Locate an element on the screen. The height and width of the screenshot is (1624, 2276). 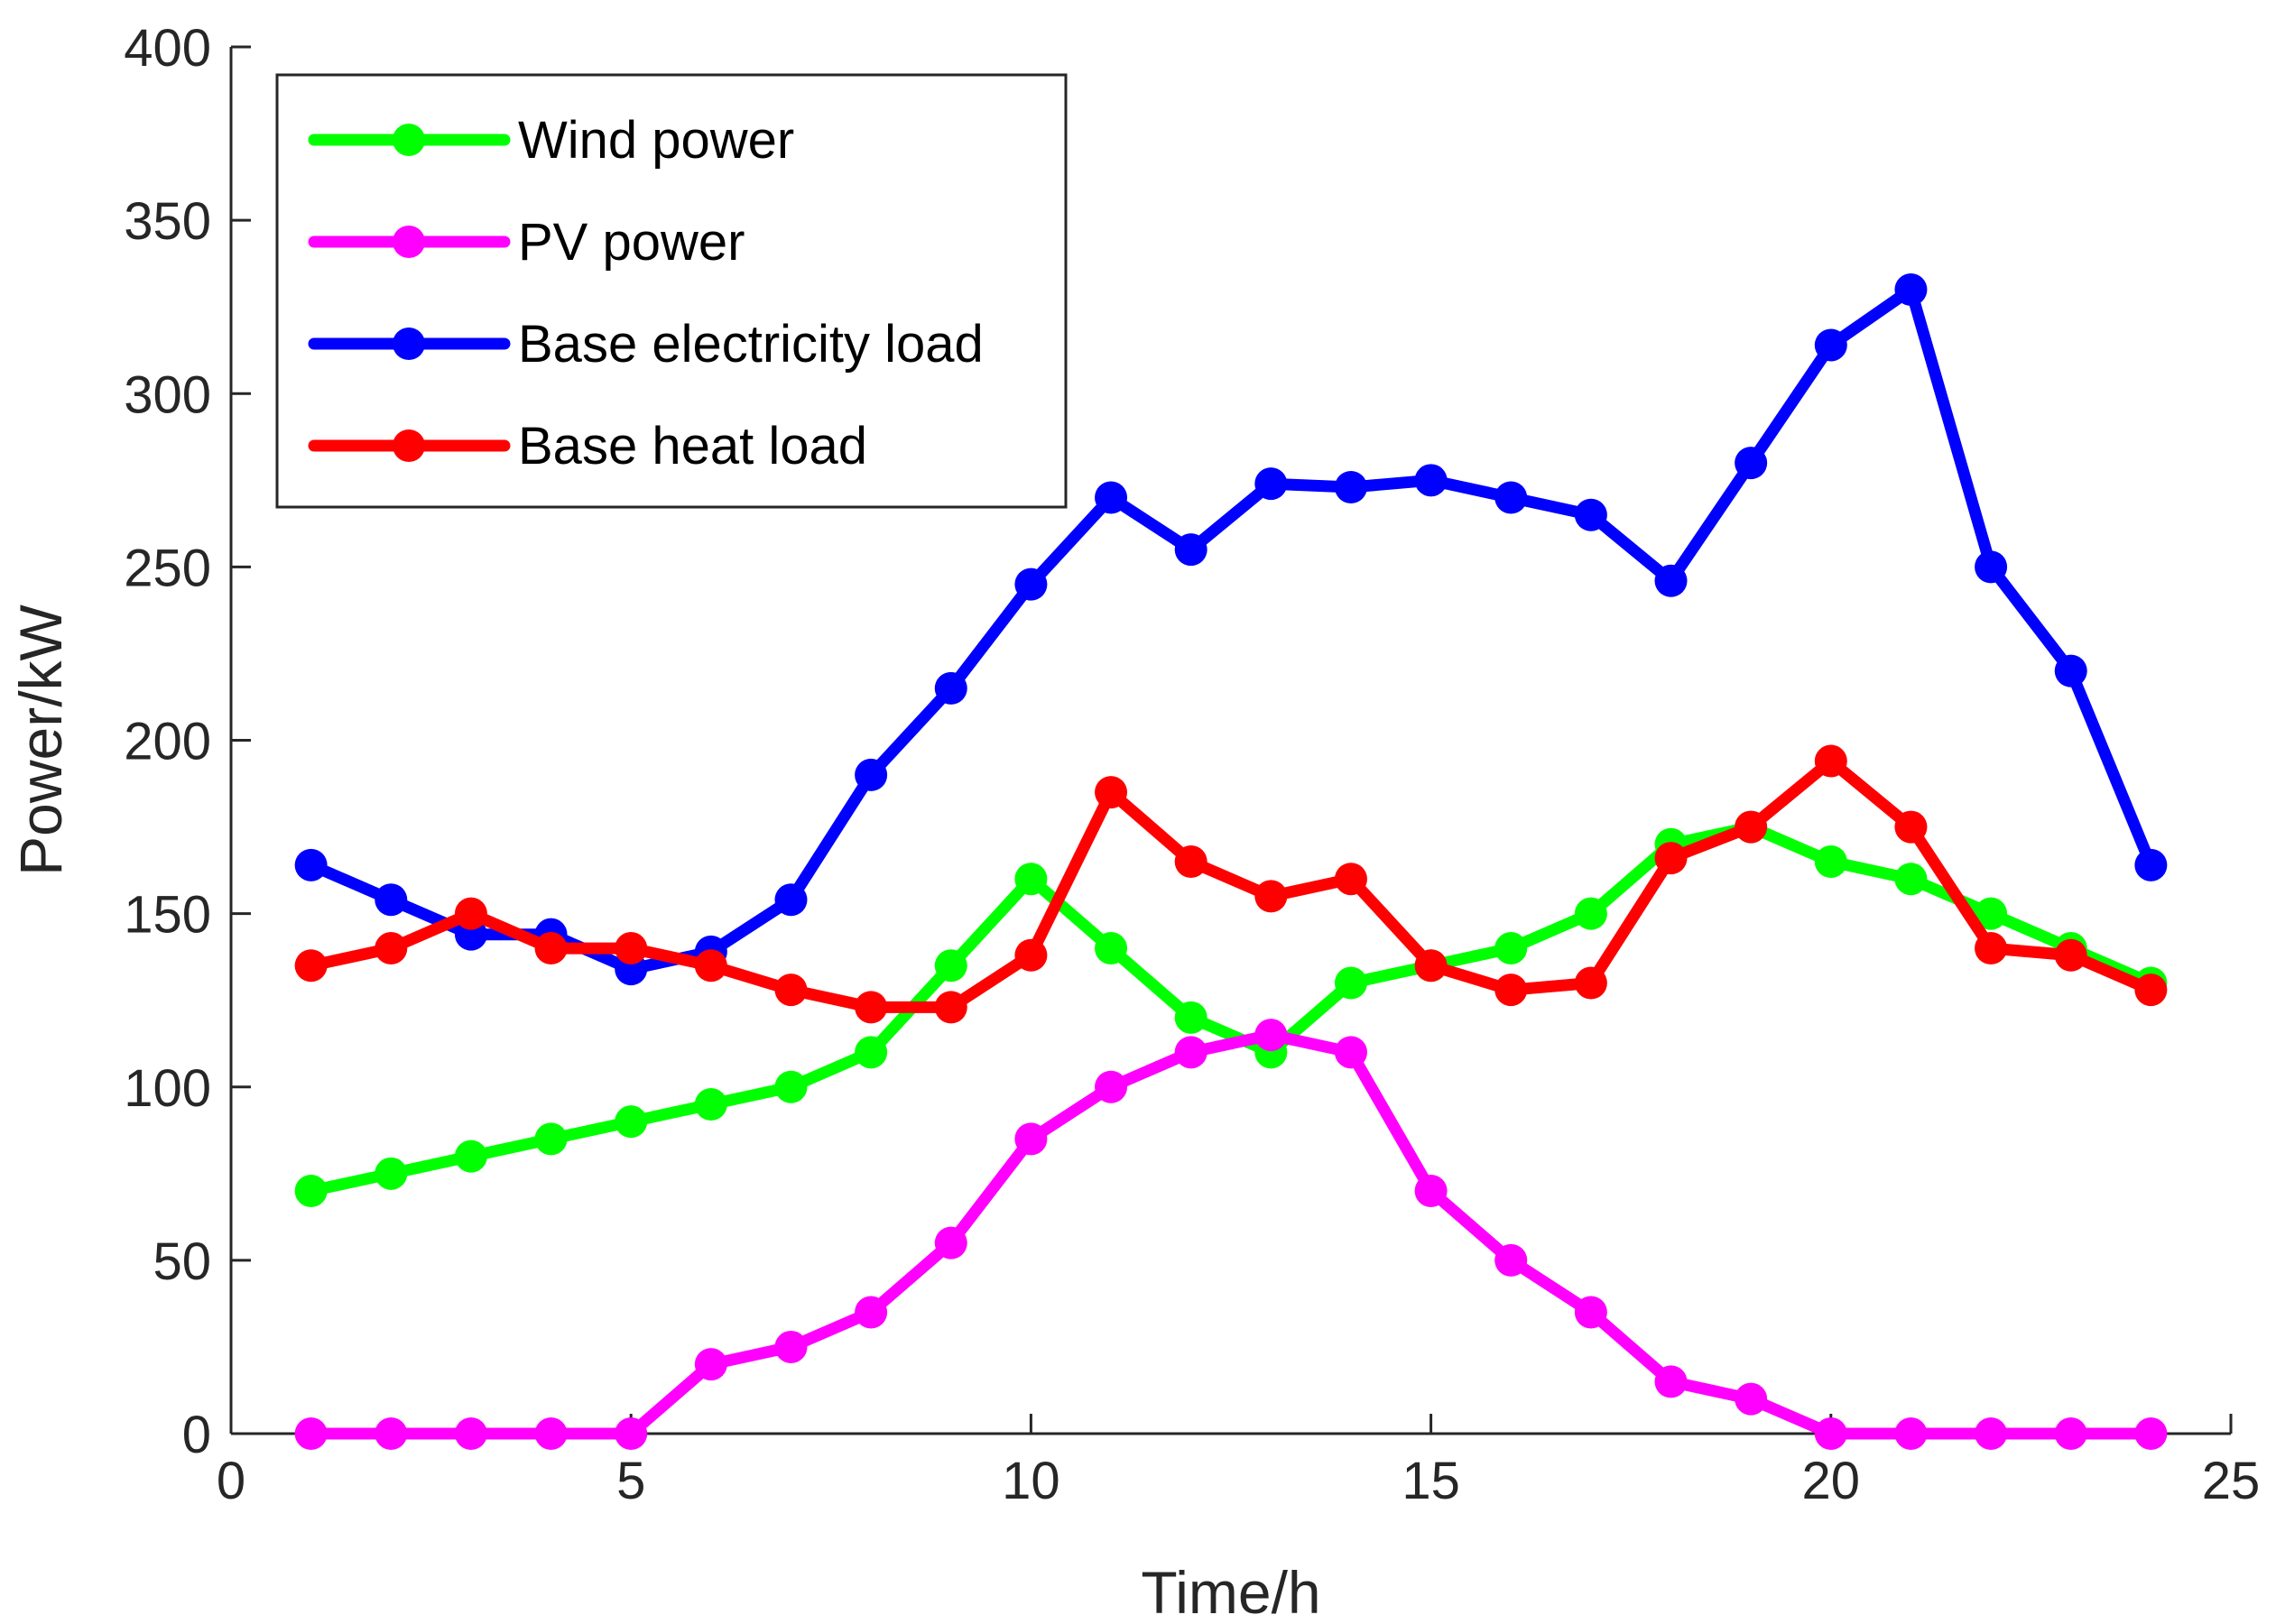
series-base-heat-load is located at coordinates (1231, 884).